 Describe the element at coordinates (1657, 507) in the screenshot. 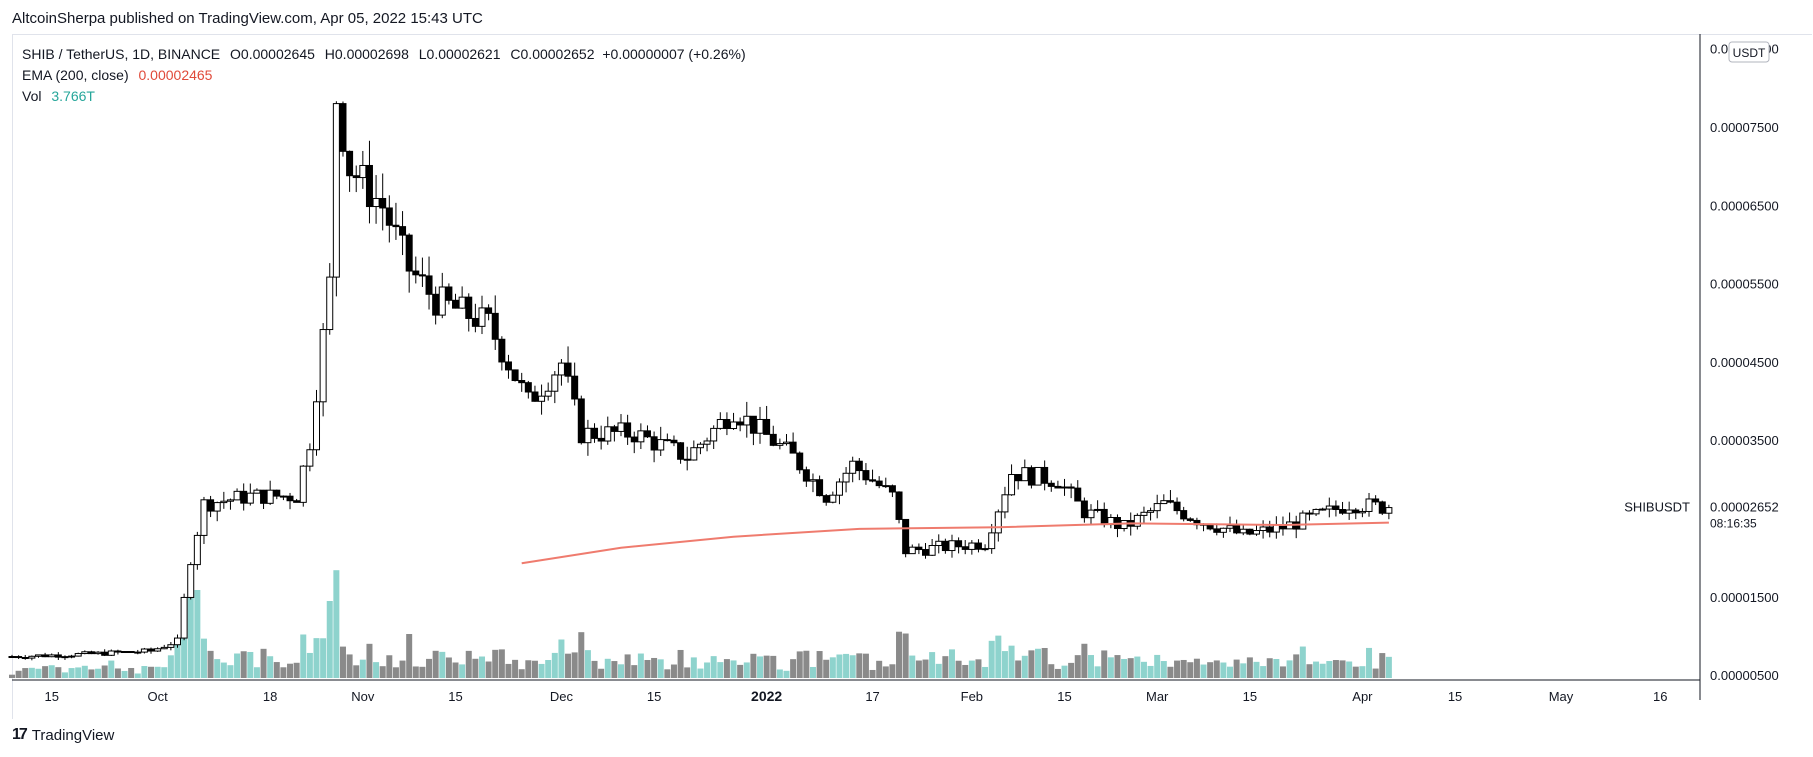

I see `symbol-tag: SHIBUSDT` at that location.